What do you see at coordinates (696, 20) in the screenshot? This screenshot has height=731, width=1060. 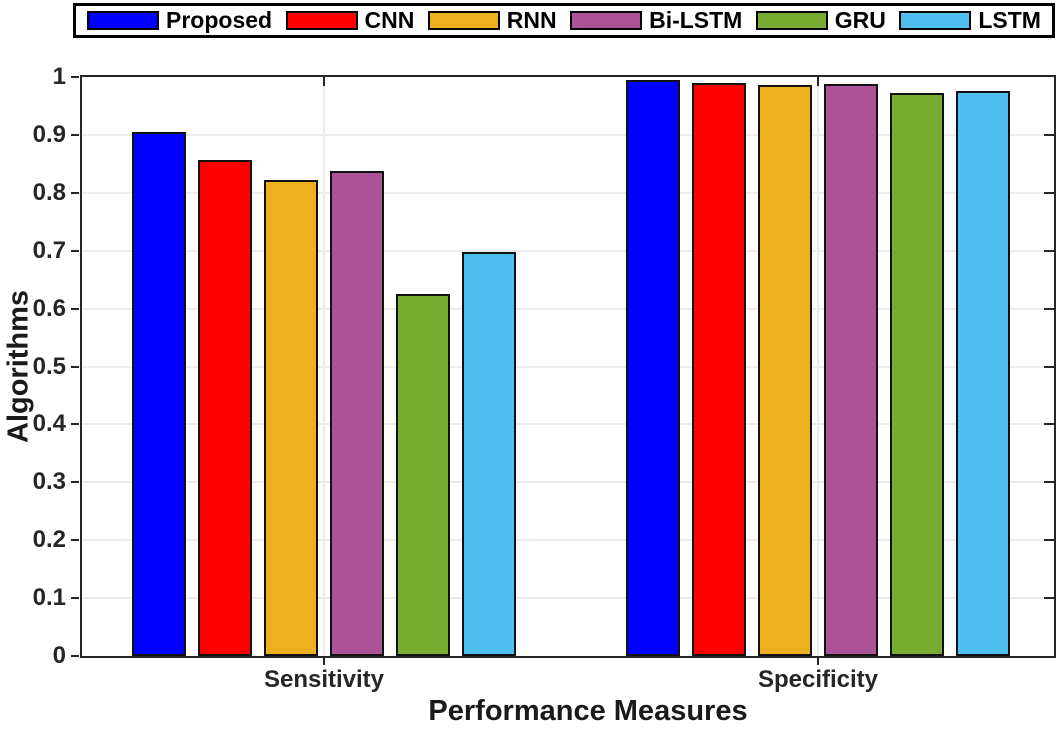 I see `legend-label: Bi-LSTM` at bounding box center [696, 20].